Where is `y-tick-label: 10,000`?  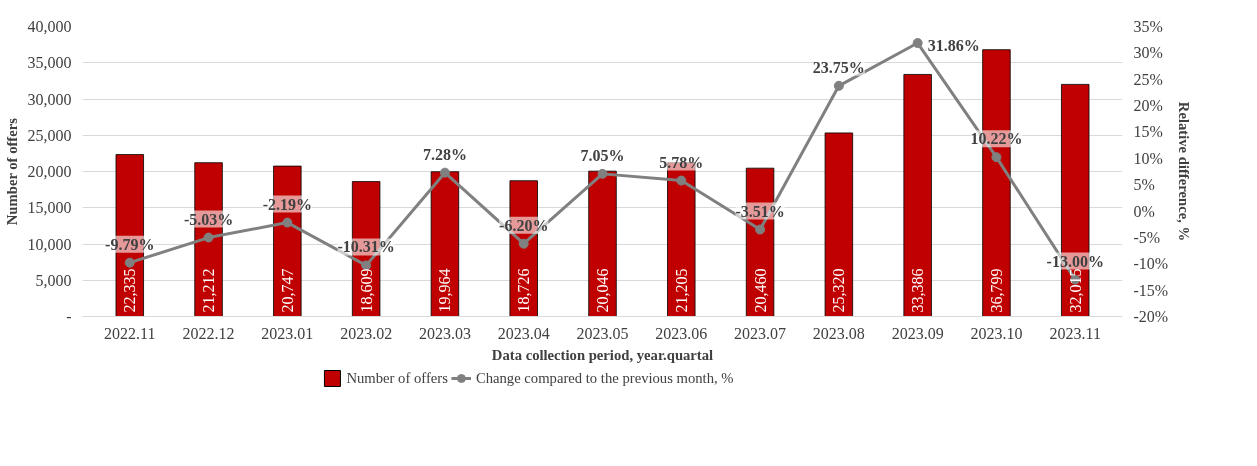
y-tick-label: 10,000 is located at coordinates (49, 244).